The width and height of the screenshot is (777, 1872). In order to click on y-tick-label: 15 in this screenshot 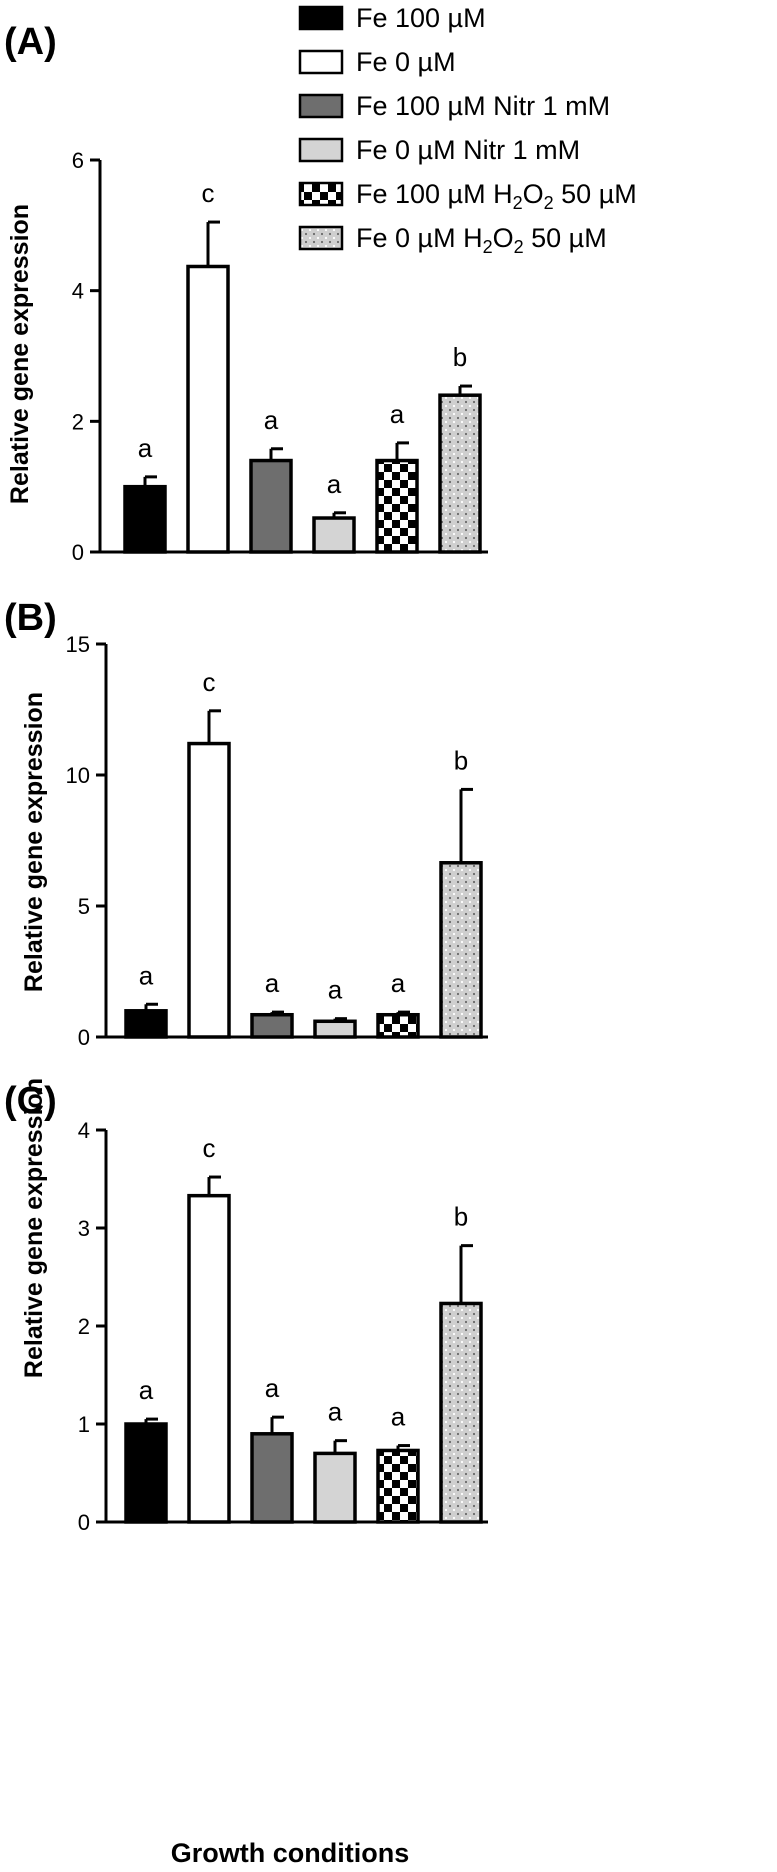, I will do `click(78, 644)`.